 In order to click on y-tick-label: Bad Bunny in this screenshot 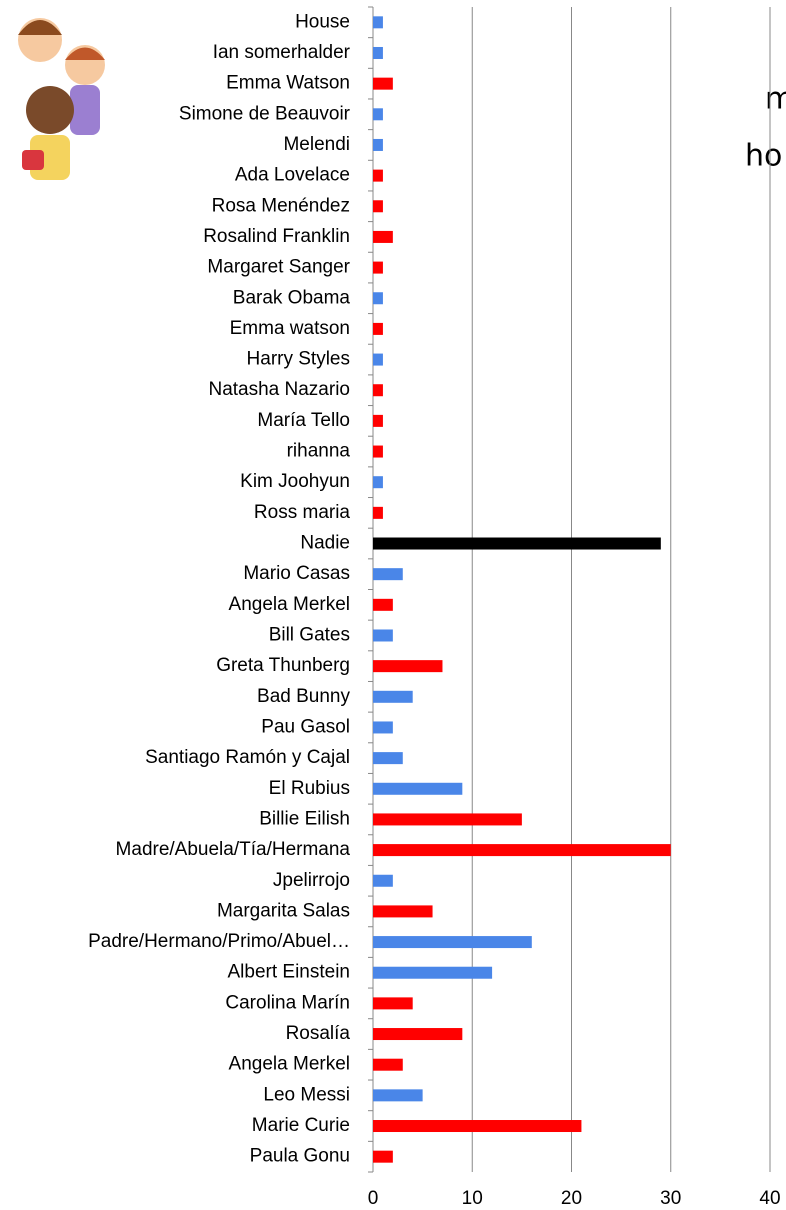, I will do `click(303, 696)`.